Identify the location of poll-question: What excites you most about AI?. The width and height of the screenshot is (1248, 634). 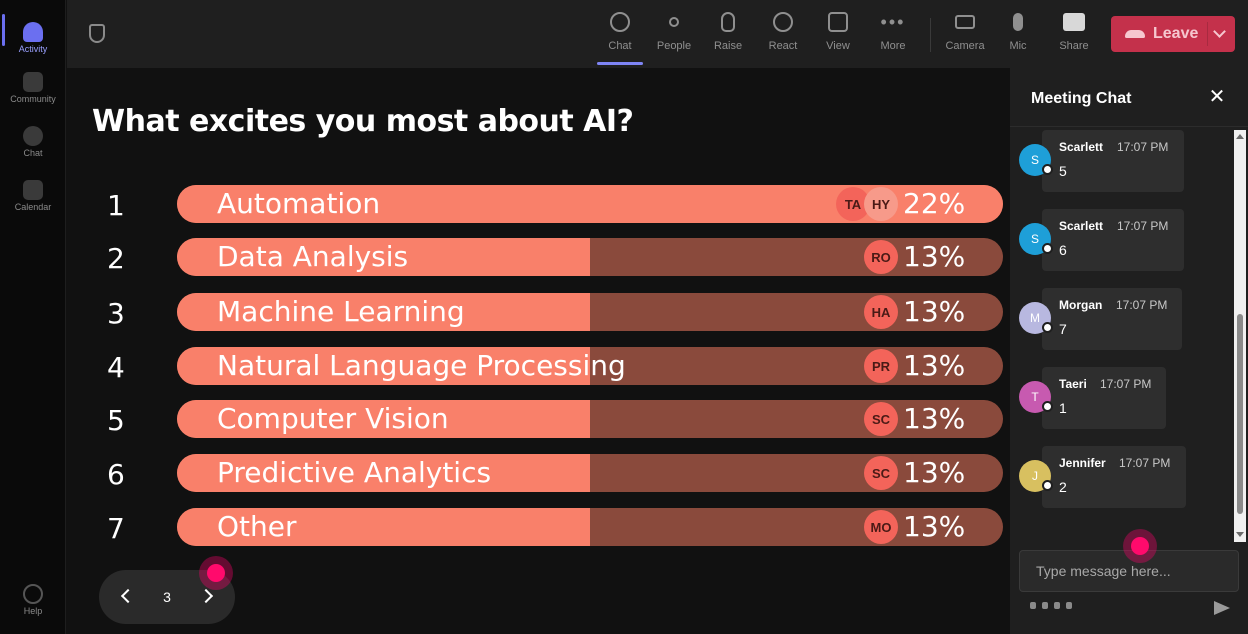
(363, 121).